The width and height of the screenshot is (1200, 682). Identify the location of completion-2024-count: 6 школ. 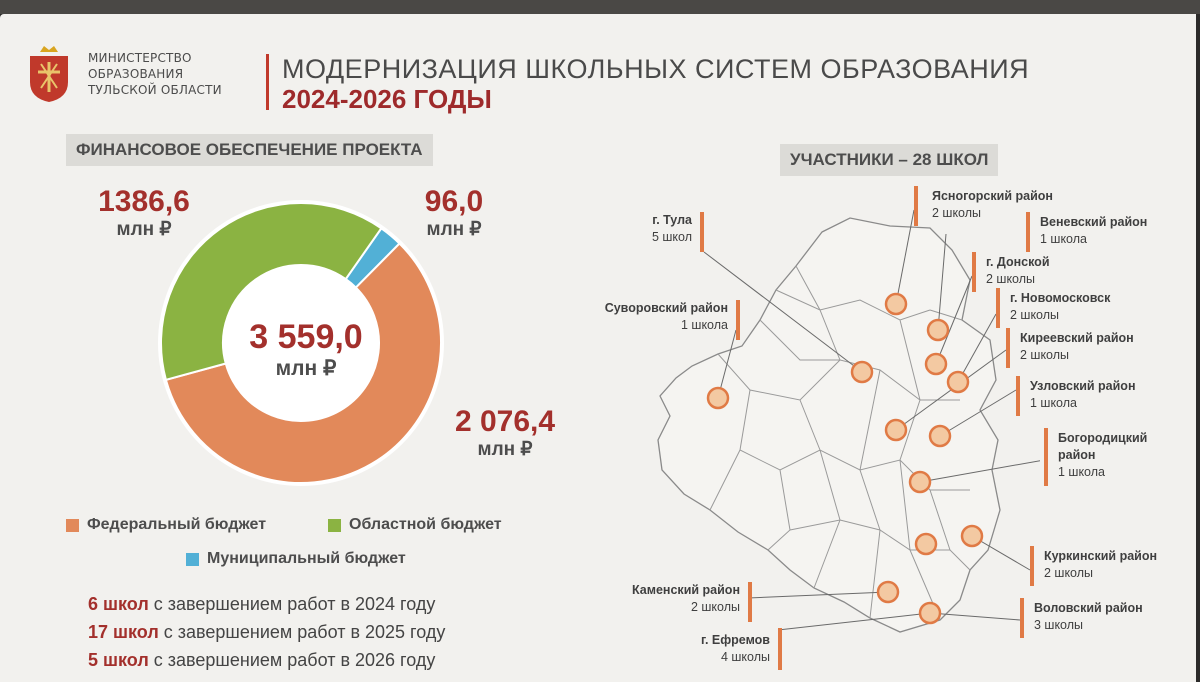
(118, 604).